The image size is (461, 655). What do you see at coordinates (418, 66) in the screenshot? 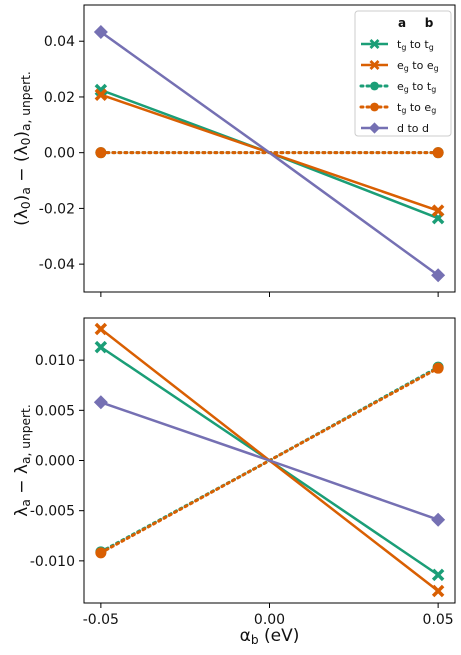
I see `legend-label: eg to eg` at bounding box center [418, 66].